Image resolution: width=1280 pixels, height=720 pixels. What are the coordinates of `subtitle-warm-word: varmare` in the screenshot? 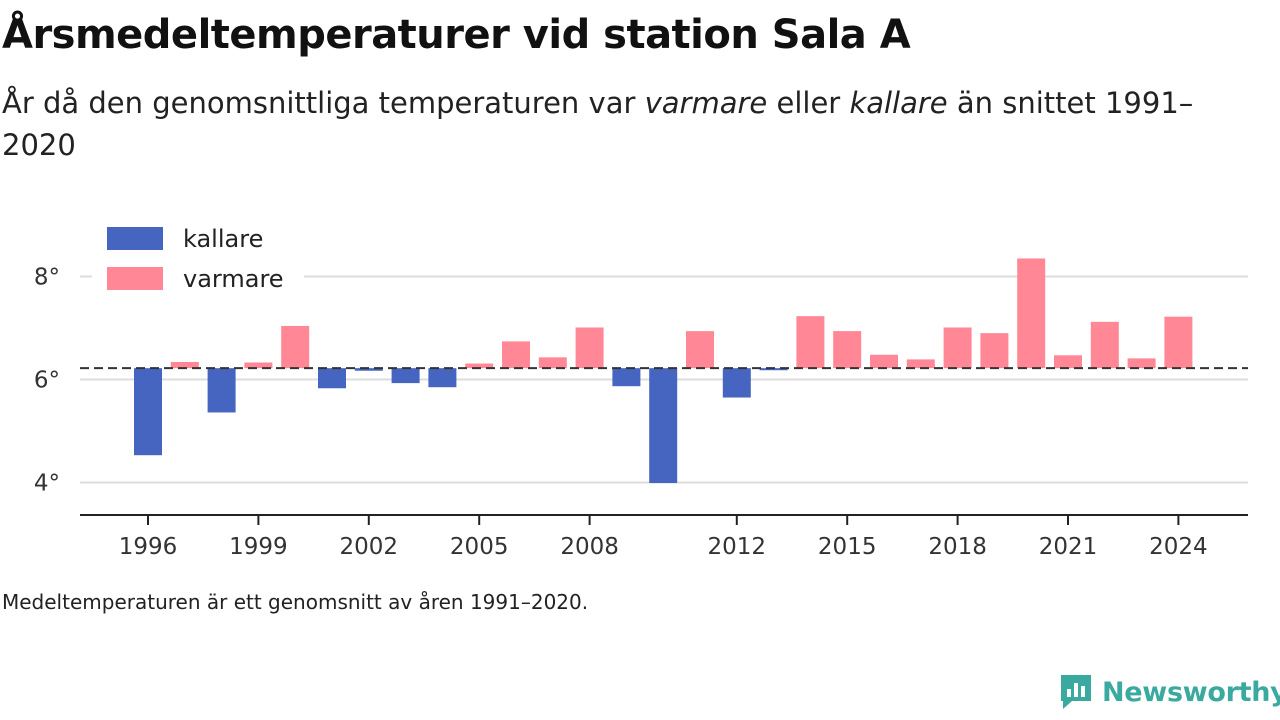 It's located at (706, 103).